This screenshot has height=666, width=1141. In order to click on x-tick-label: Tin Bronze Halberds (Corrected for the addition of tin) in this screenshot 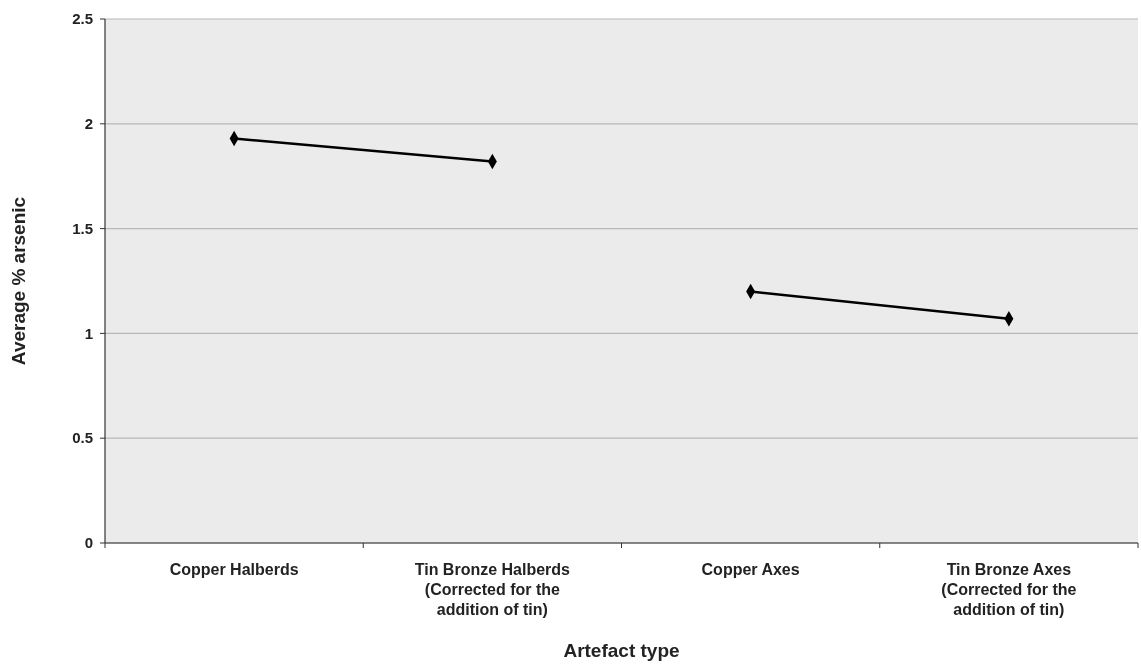, I will do `click(492, 589)`.